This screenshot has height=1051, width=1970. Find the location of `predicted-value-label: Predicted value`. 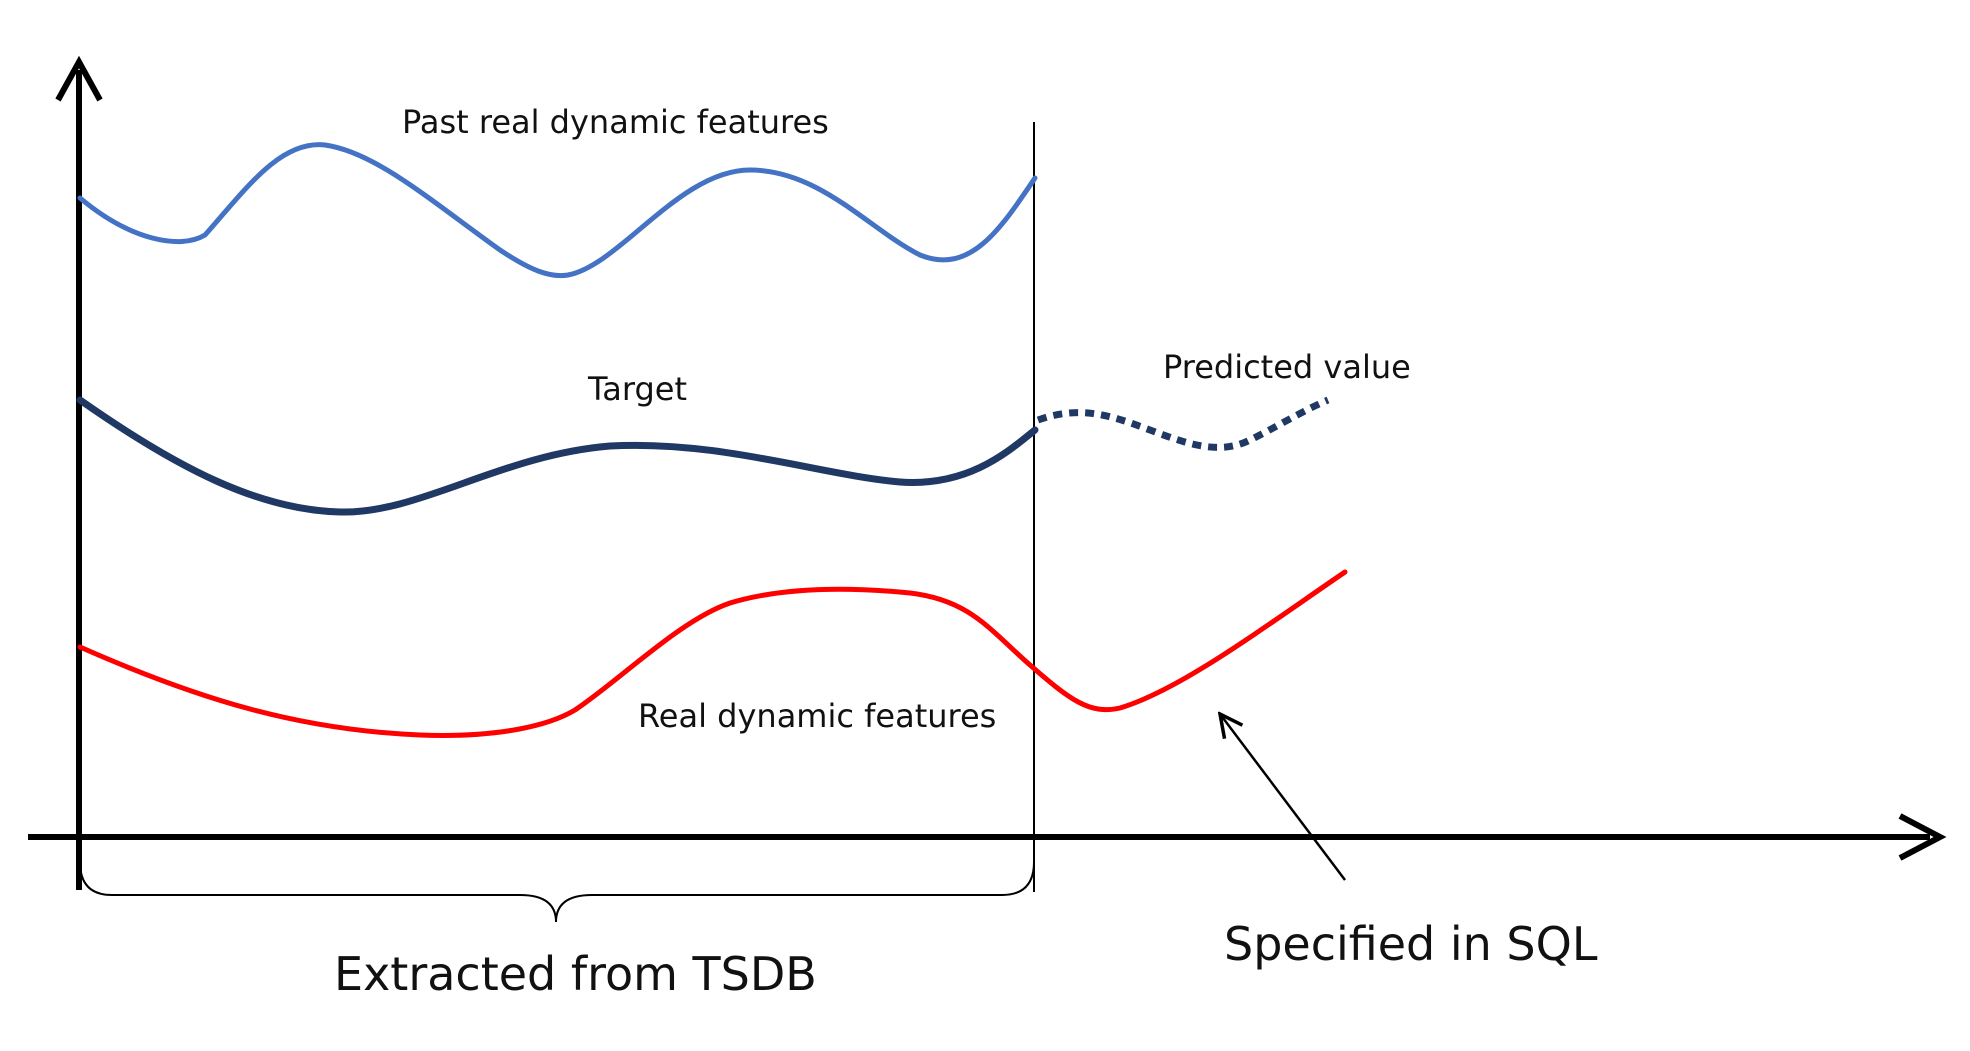

predicted-value-label: Predicted value is located at coordinates (1287, 367).